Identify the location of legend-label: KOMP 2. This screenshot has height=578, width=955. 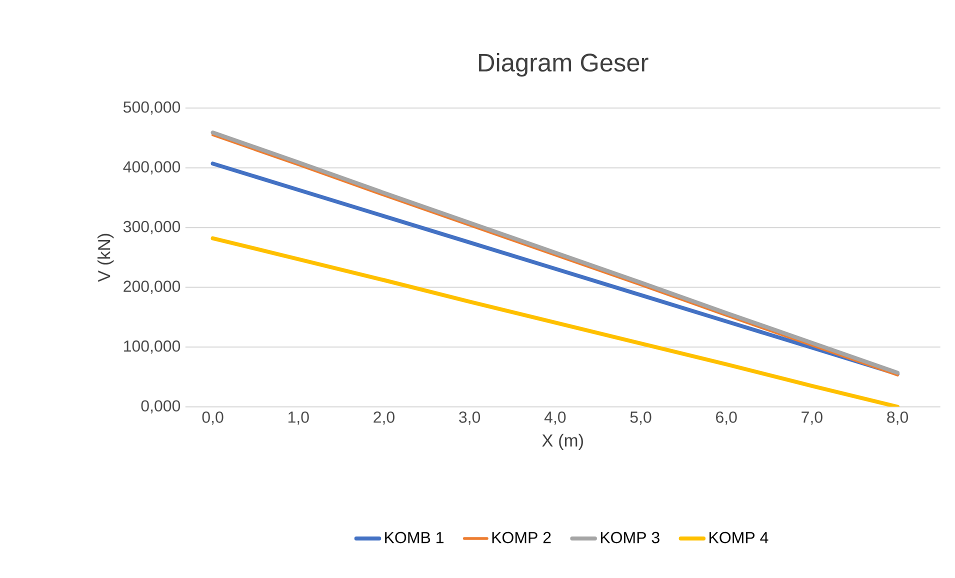
(521, 538).